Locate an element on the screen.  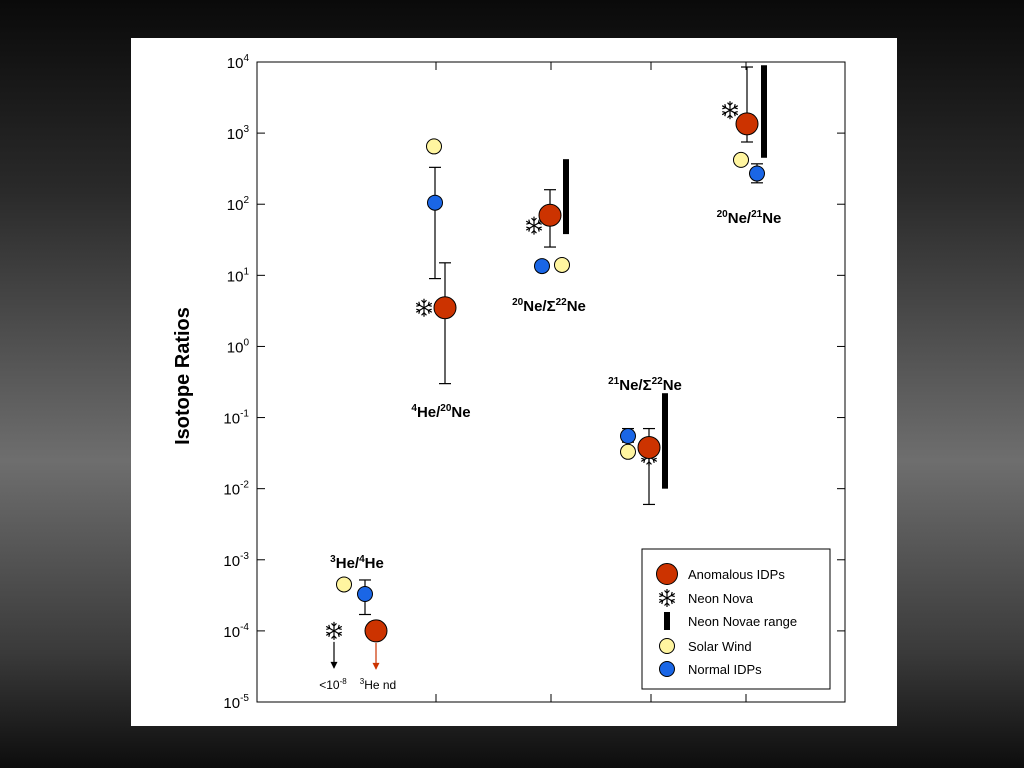
ratio-group-label: 4He/20Ne is located at coordinates (440, 412).